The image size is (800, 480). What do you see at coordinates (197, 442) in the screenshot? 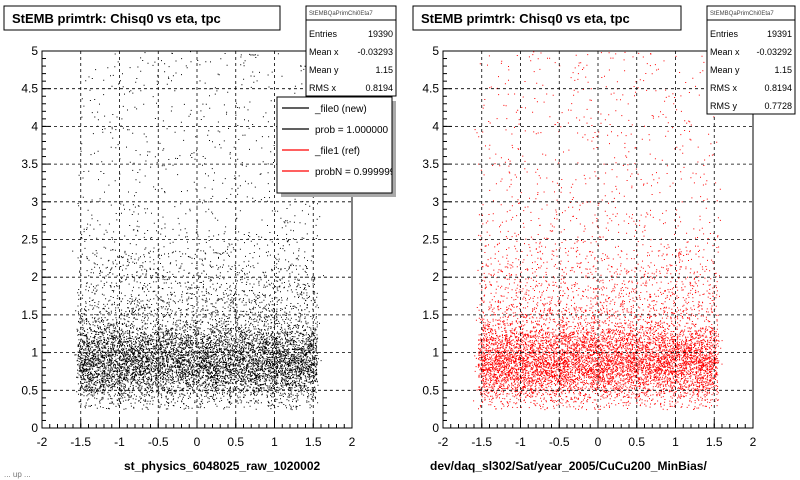
I see `left-x-tick-label-4: 0` at bounding box center [197, 442].